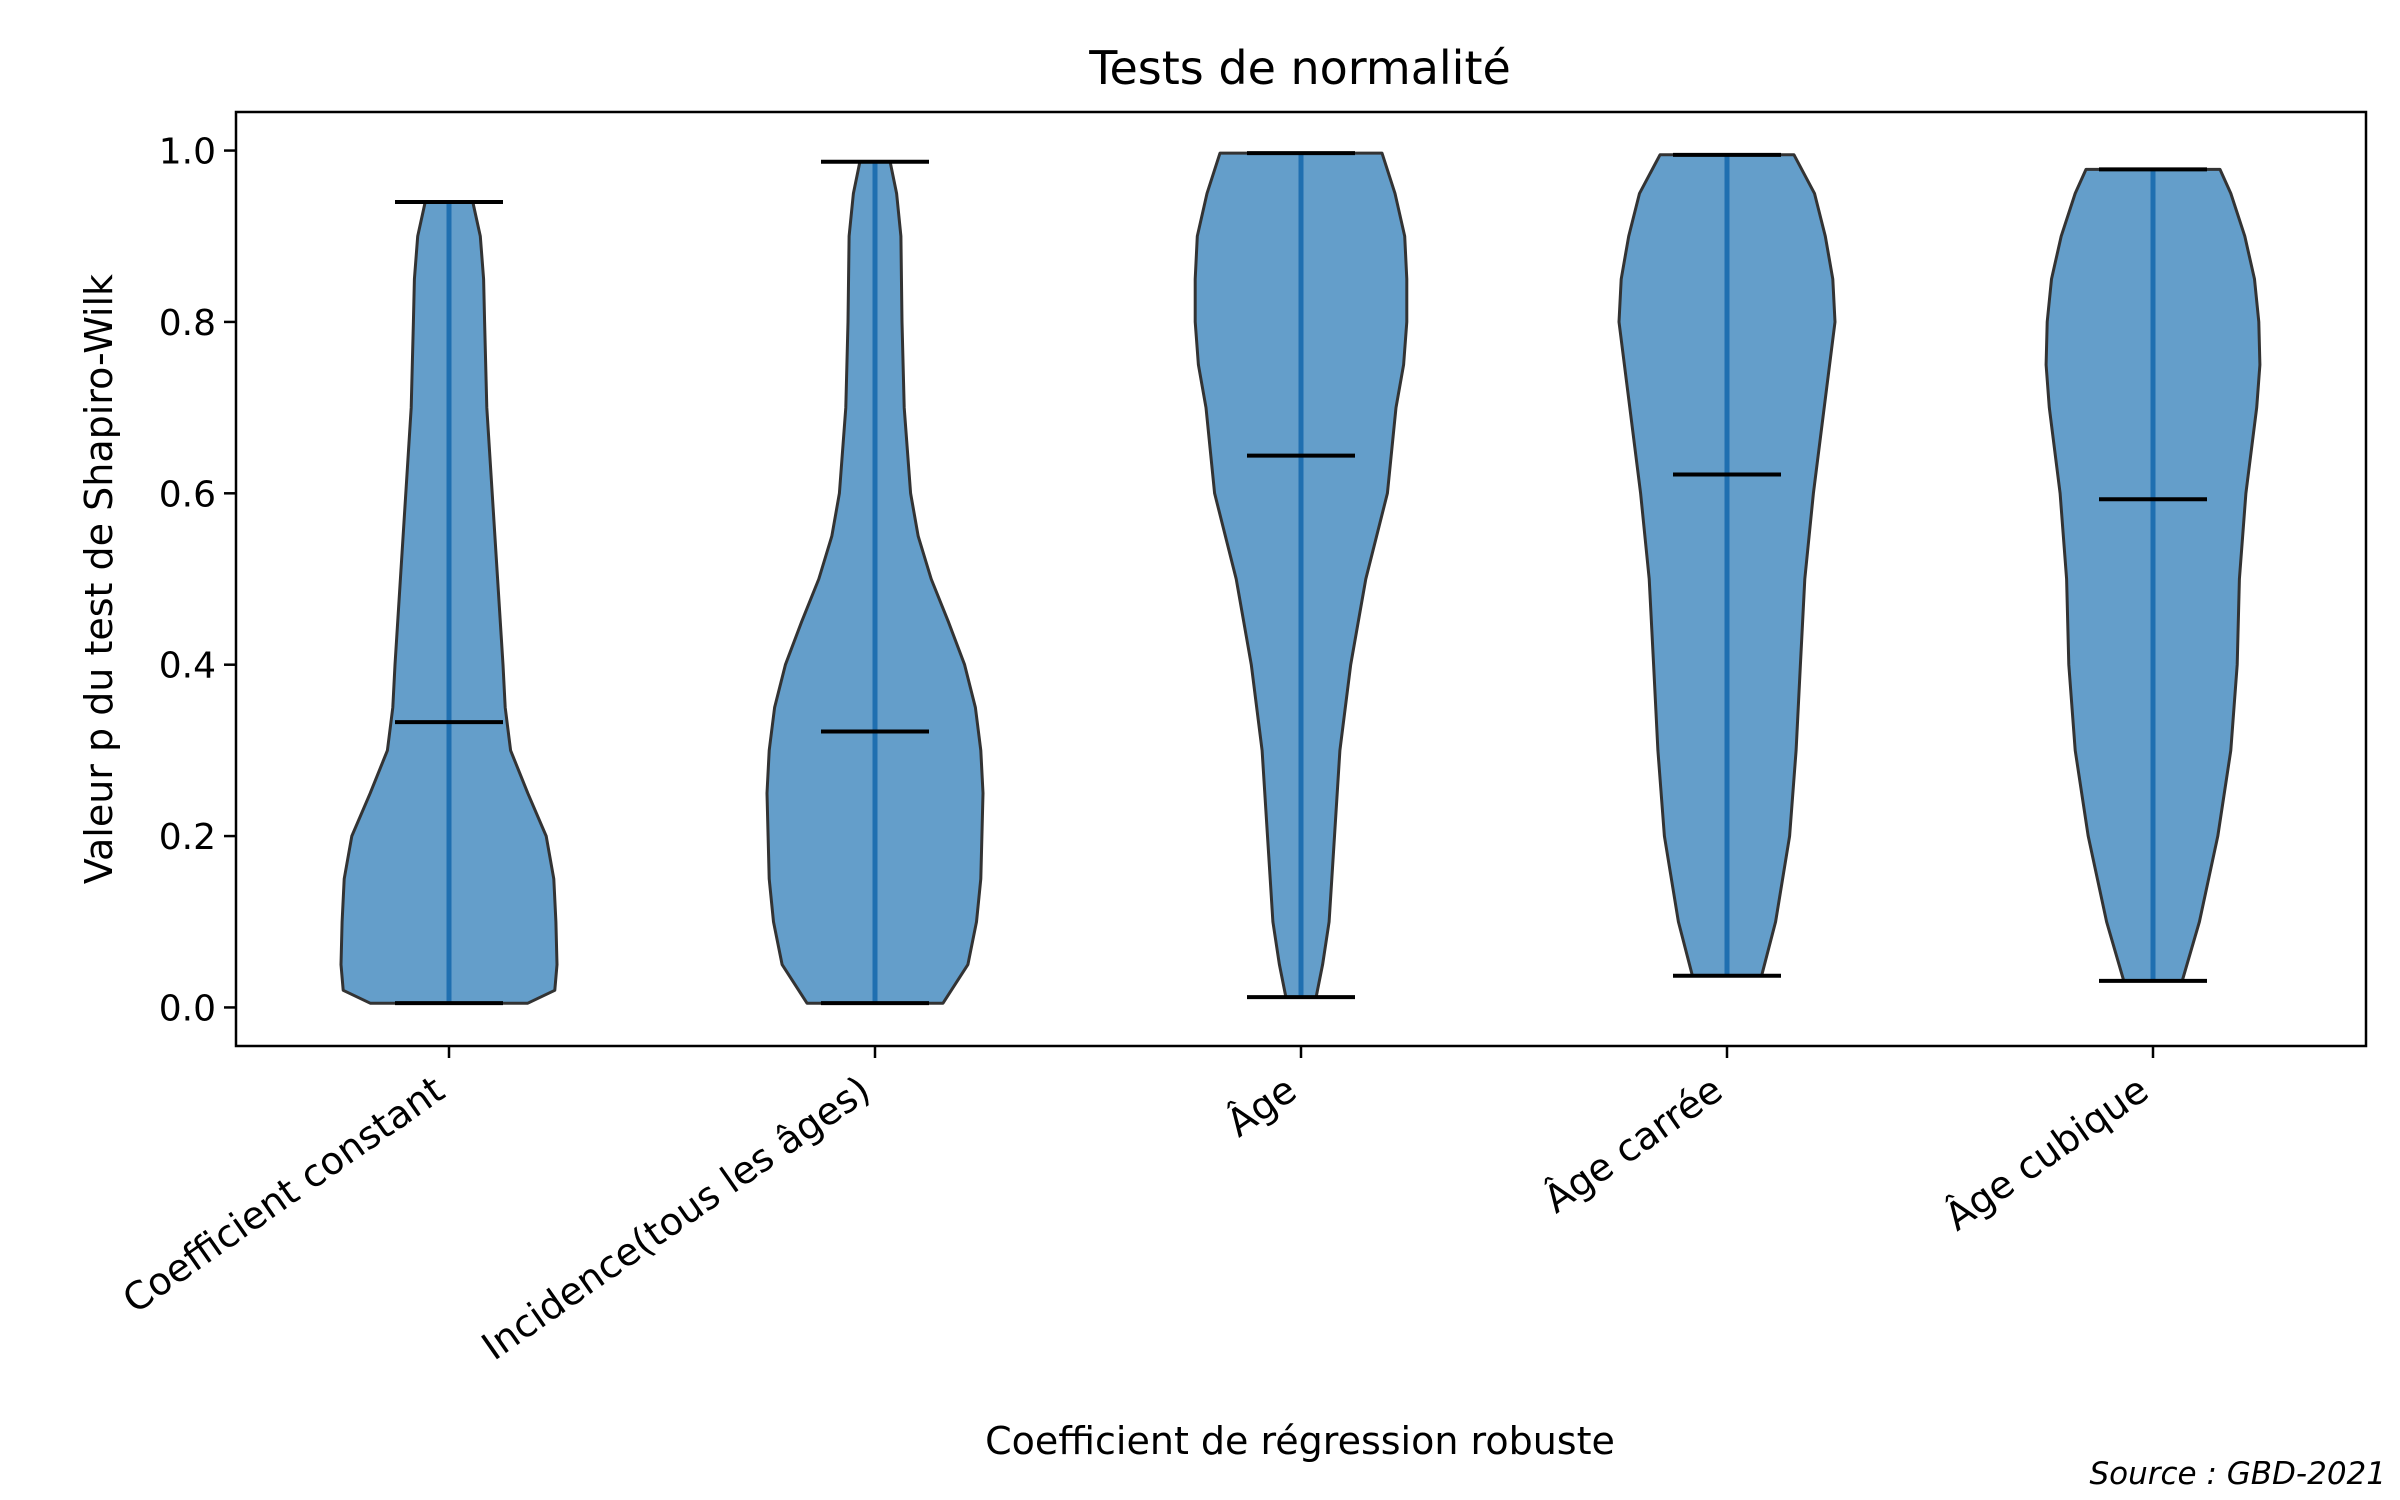 Image resolution: width=2400 pixels, height=1500 pixels. I want to click on y-tick-label: 1.0, so click(187, 152).